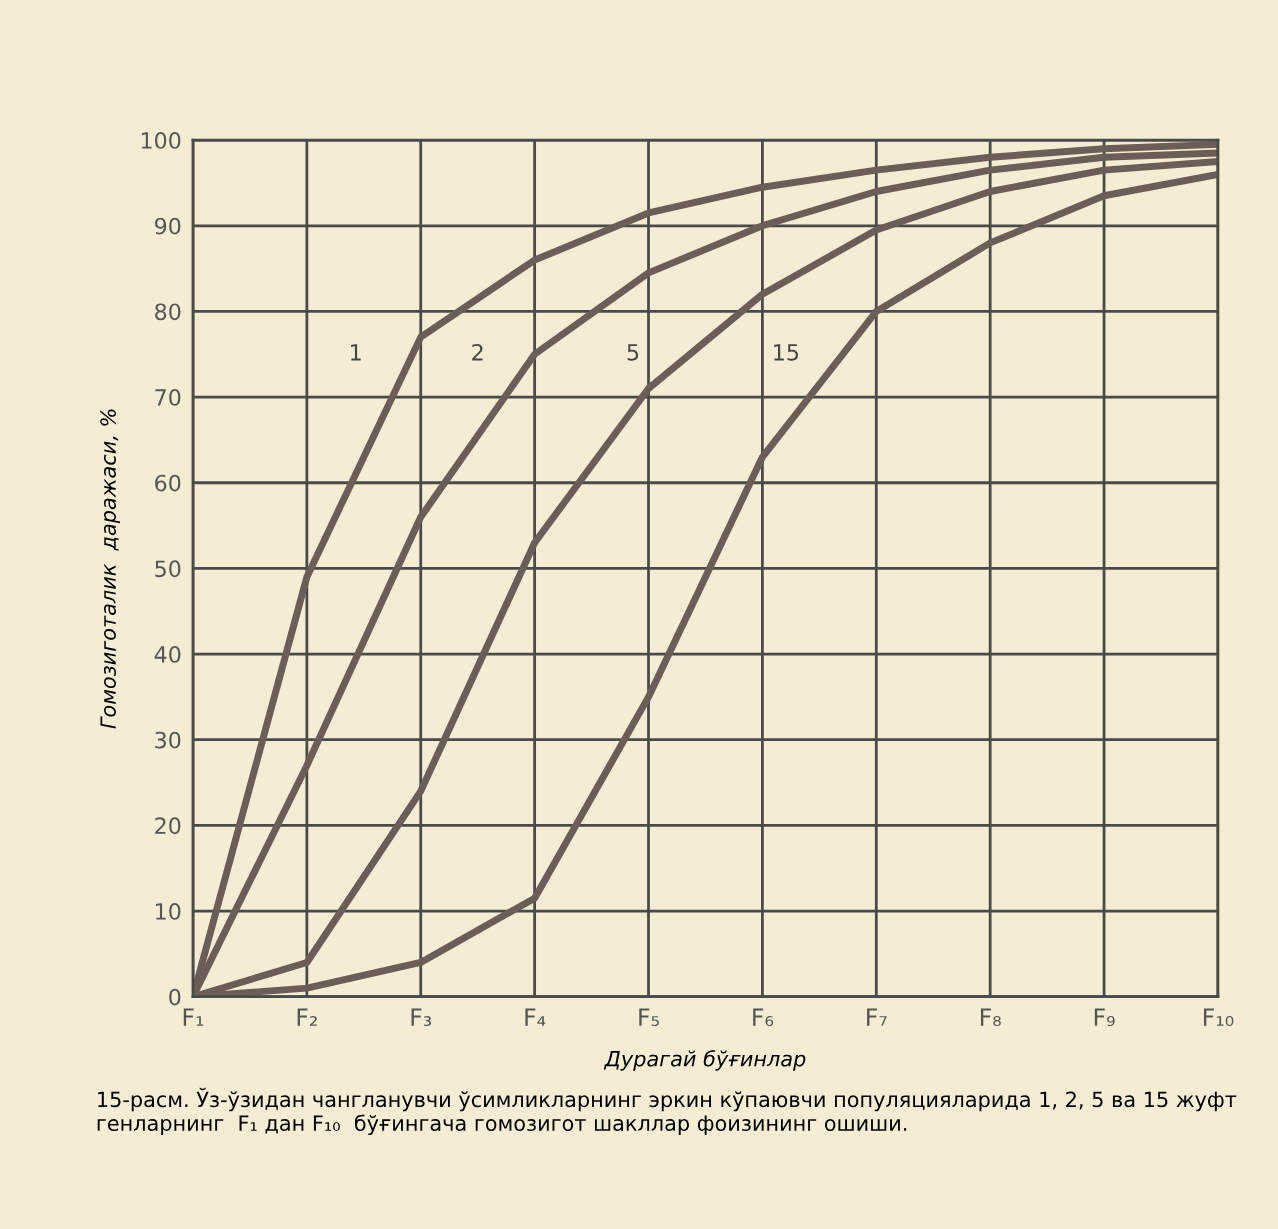  Describe the element at coordinates (168, 569) in the screenshot. I see `y-tick-label: 50` at that location.